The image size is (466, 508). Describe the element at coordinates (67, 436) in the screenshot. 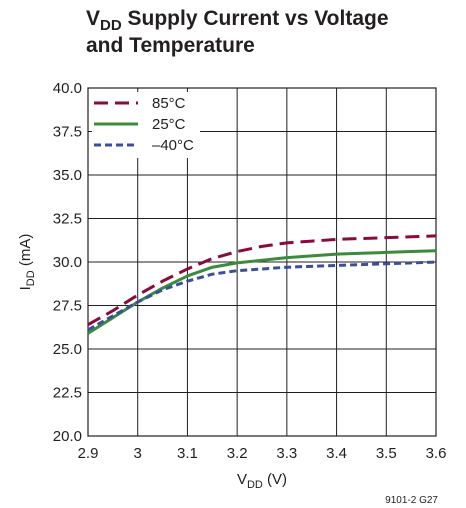

I see `y-tick-label: 20.0` at that location.